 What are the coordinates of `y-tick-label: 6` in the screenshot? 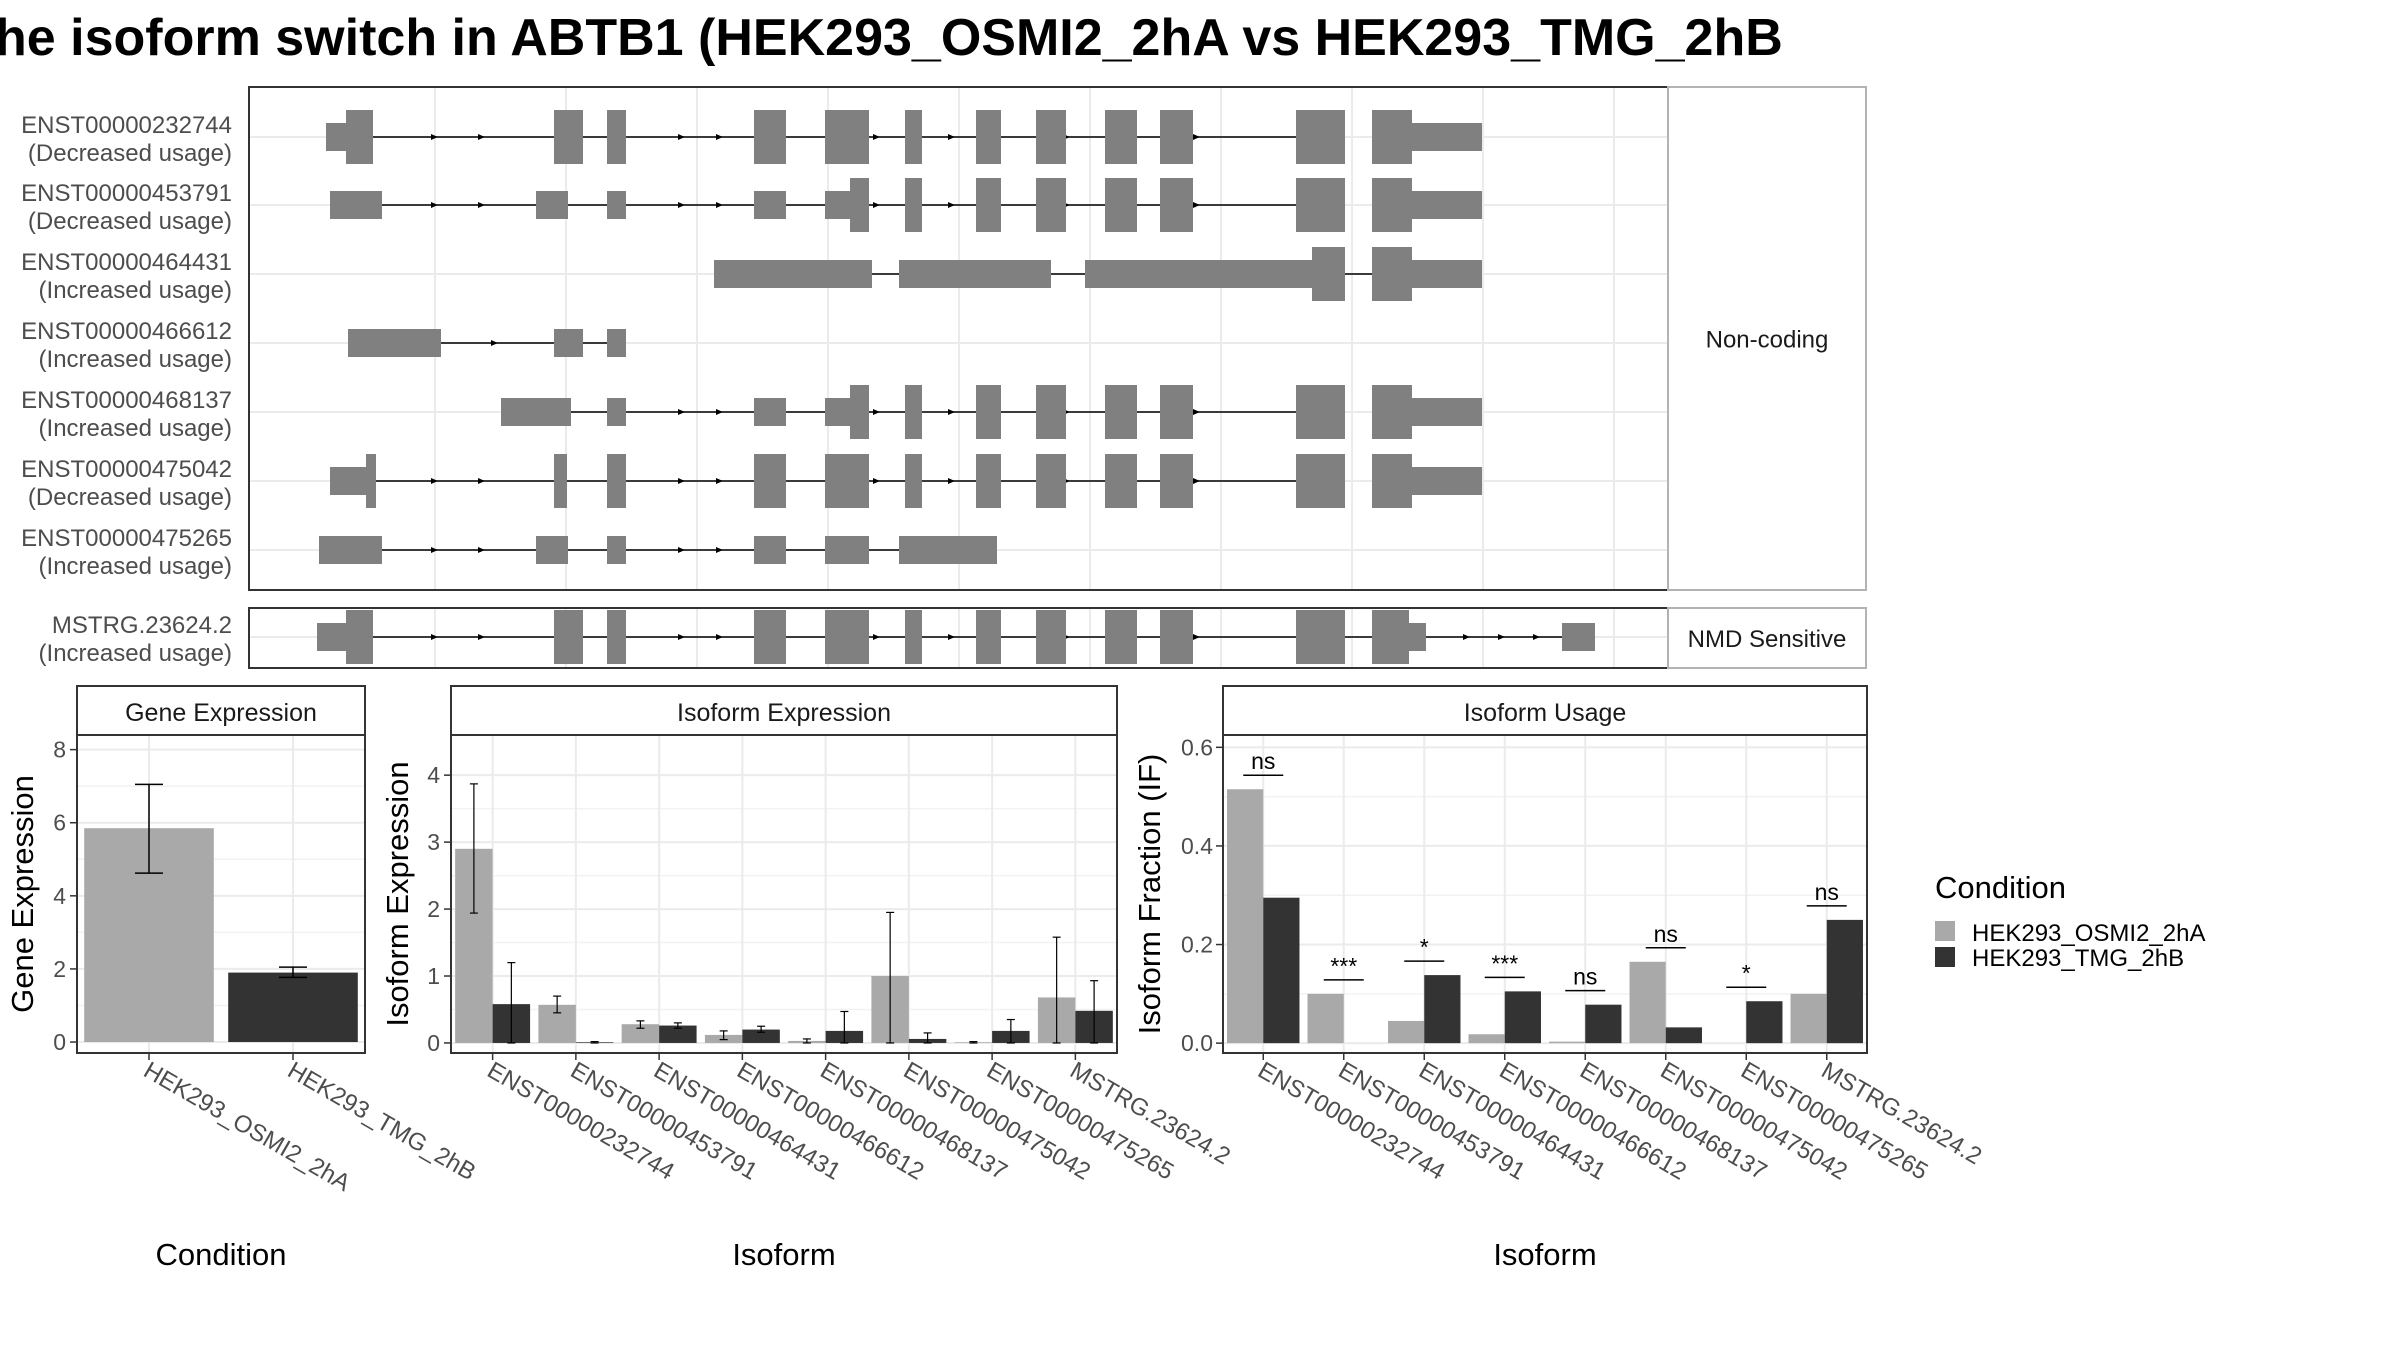 It's located at (59, 823).